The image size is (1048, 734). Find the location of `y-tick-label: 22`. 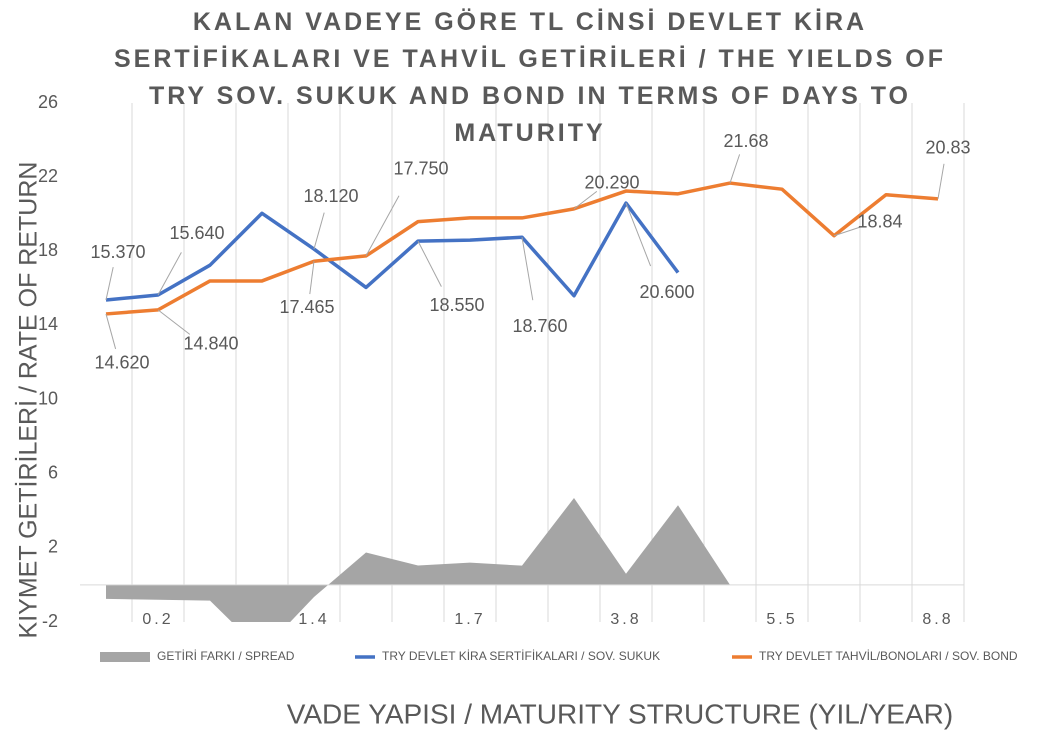

y-tick-label: 22 is located at coordinates (48, 176).